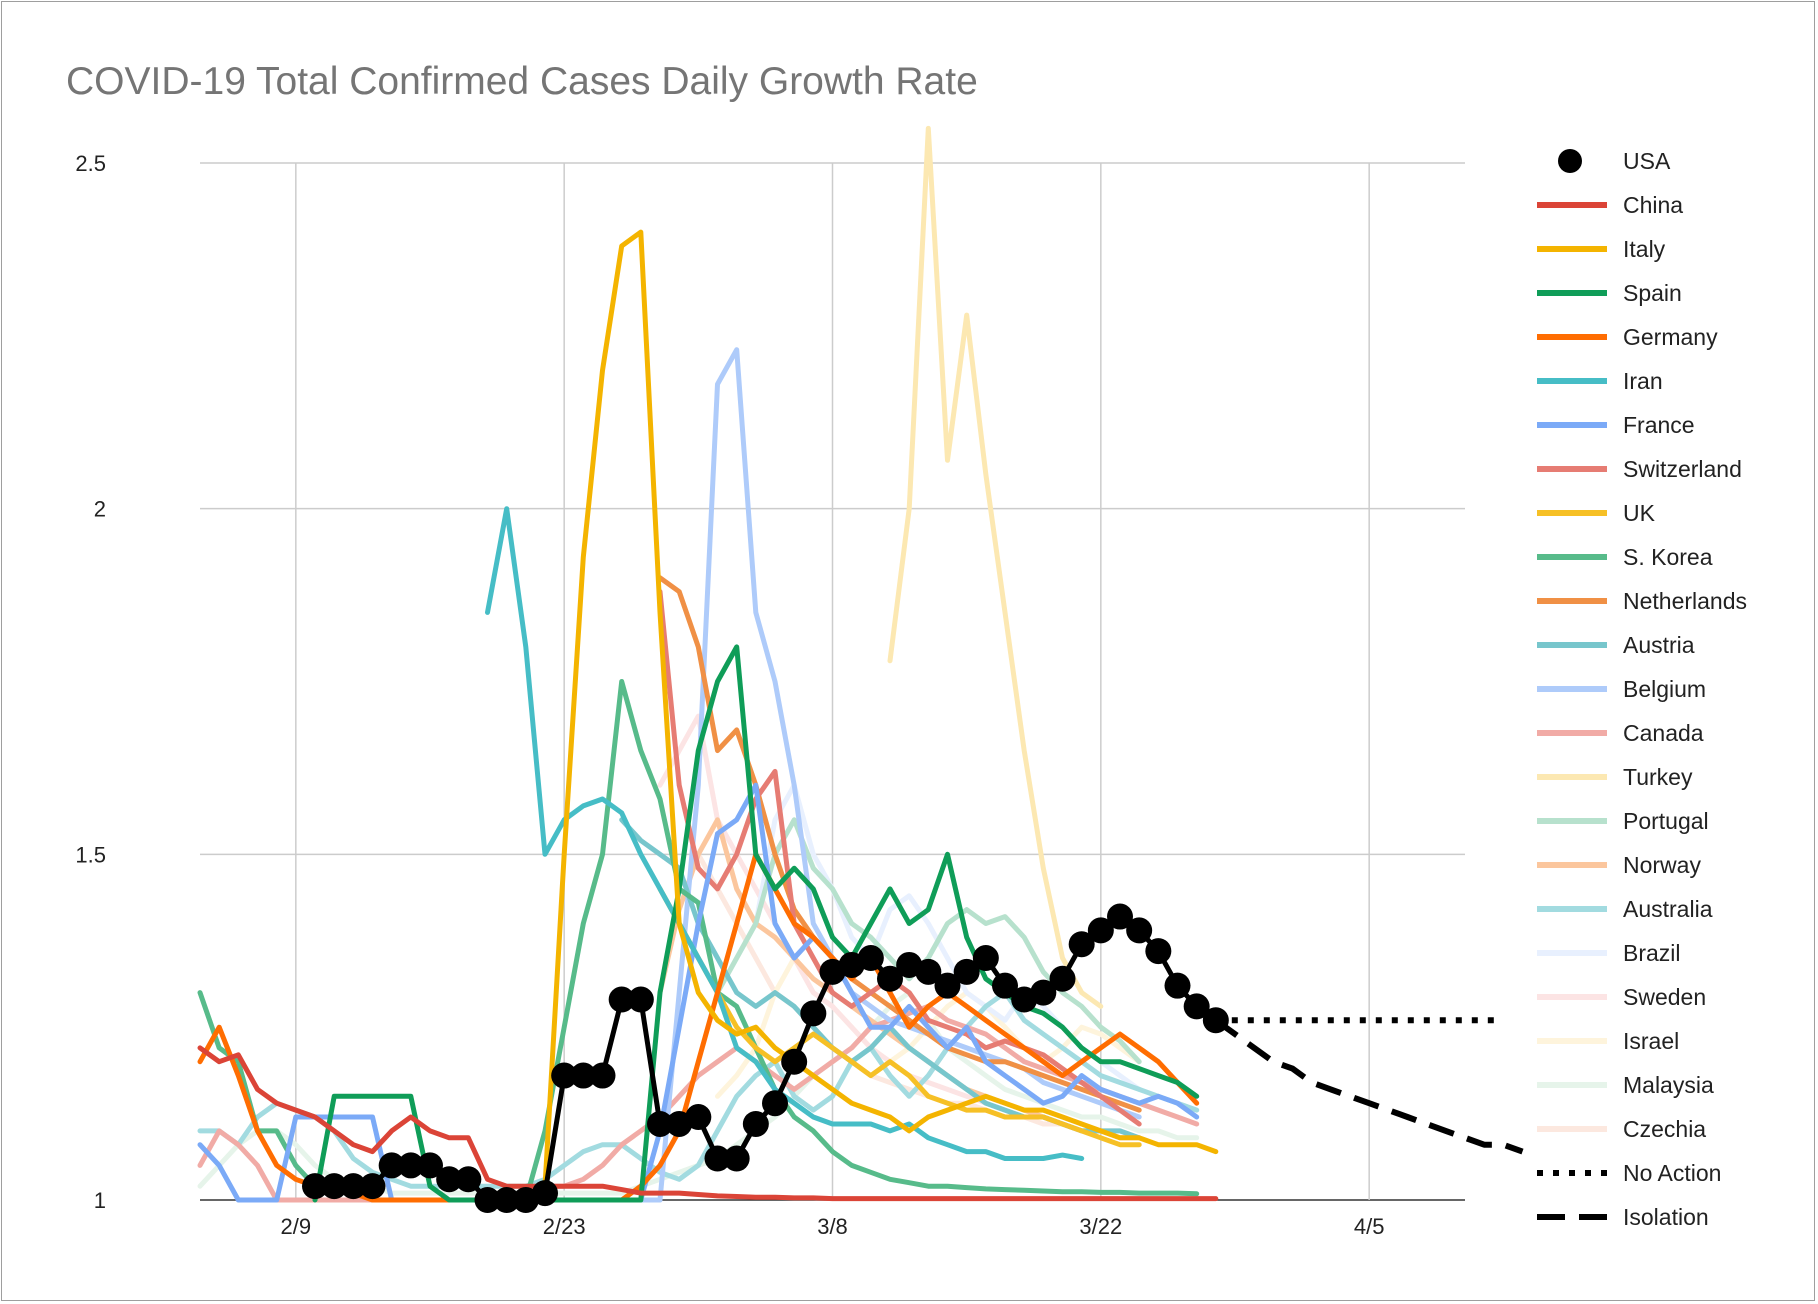 This screenshot has height=1304, width=1818. What do you see at coordinates (1682, 469) in the screenshot?
I see `legend-label: Switzerland` at bounding box center [1682, 469].